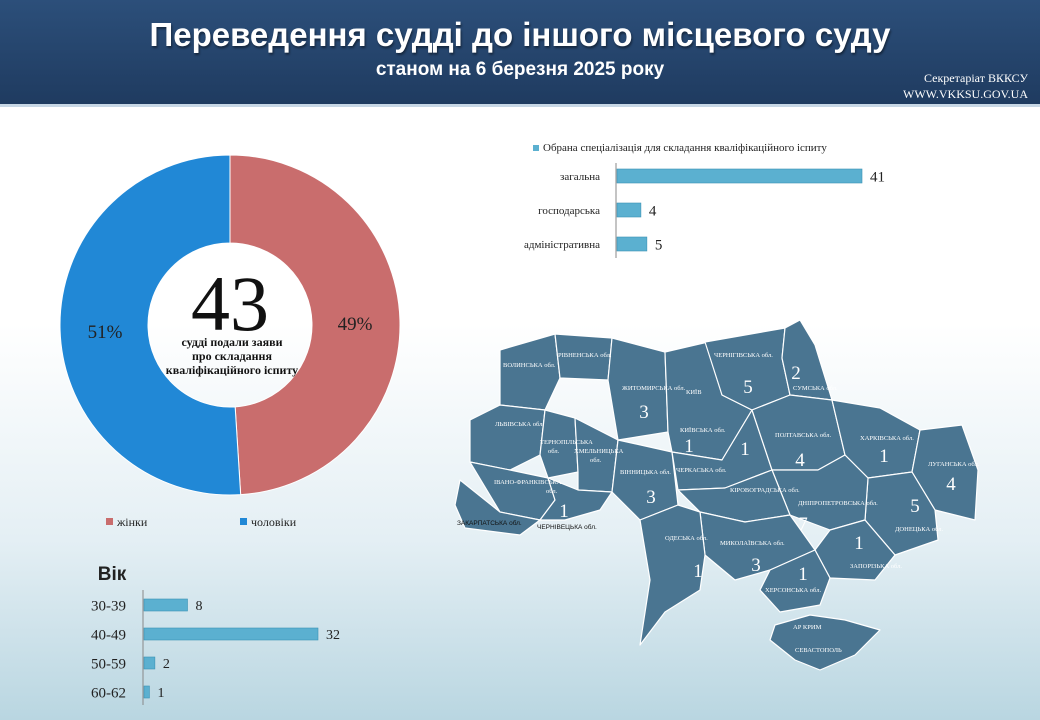 This screenshot has height=720, width=1040. Describe the element at coordinates (734, 496) in the screenshot. I see `region-kirovohrad` at that location.